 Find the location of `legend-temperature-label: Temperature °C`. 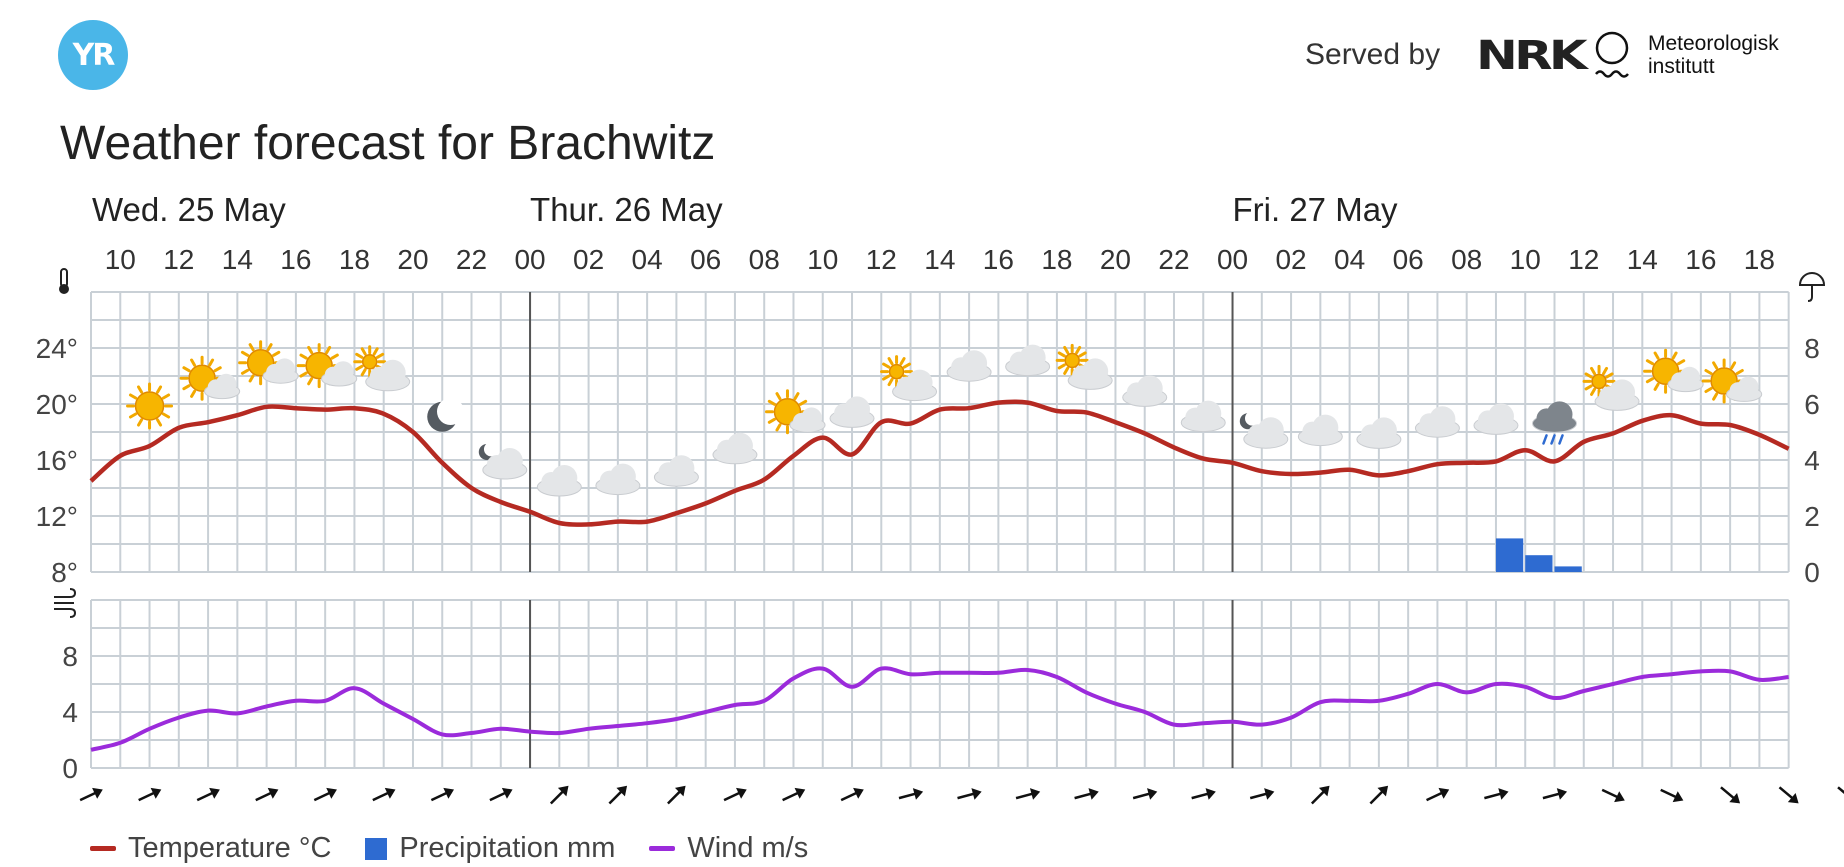

legend-temperature-label: Temperature °C is located at coordinates (230, 848).